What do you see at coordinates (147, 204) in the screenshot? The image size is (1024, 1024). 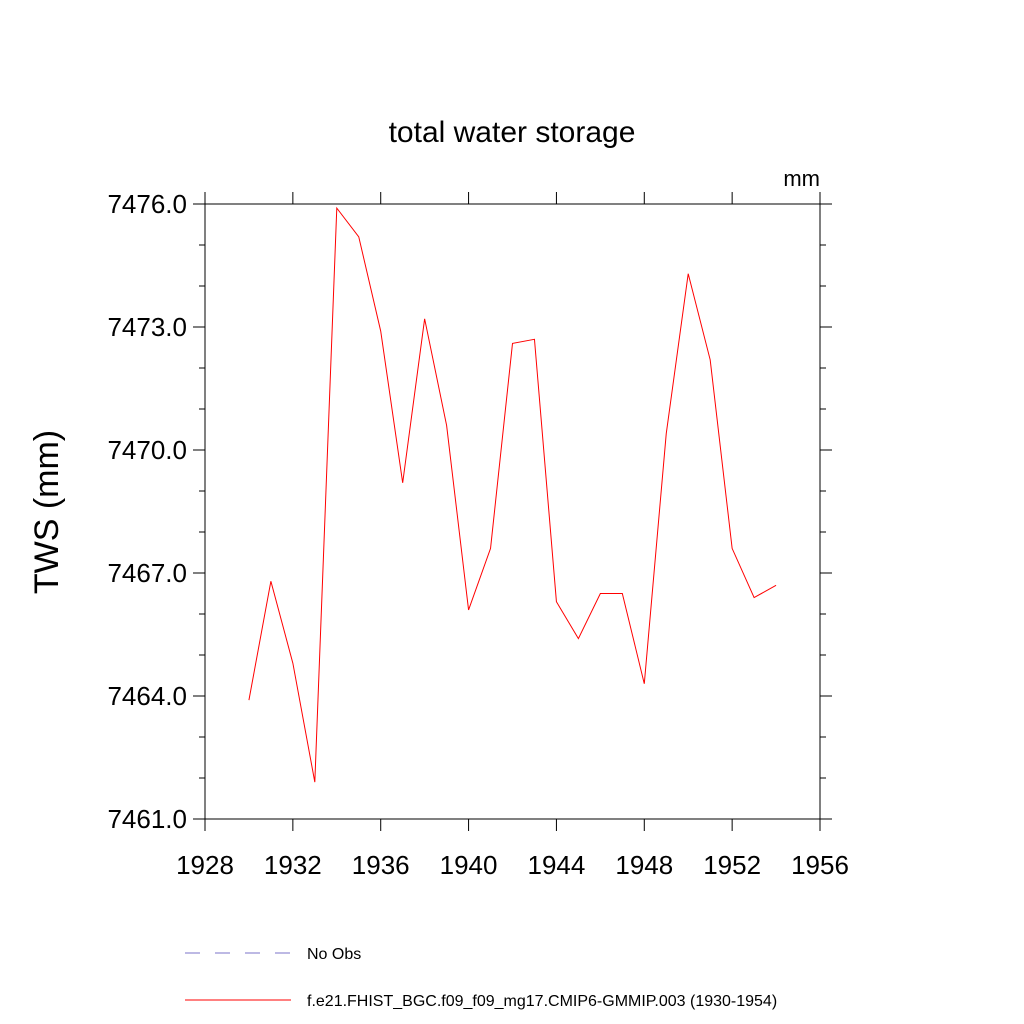 I see `y-tick-label: 7476.0` at bounding box center [147, 204].